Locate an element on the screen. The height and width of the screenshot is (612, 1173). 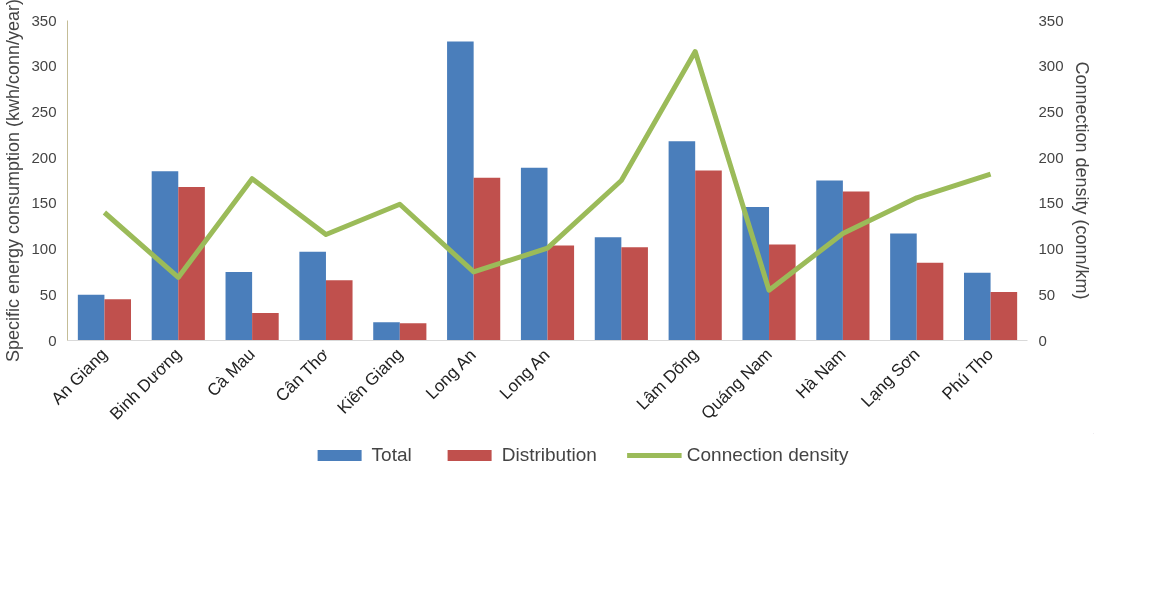
y-tick-label: 350 is located at coordinates (44, 20).